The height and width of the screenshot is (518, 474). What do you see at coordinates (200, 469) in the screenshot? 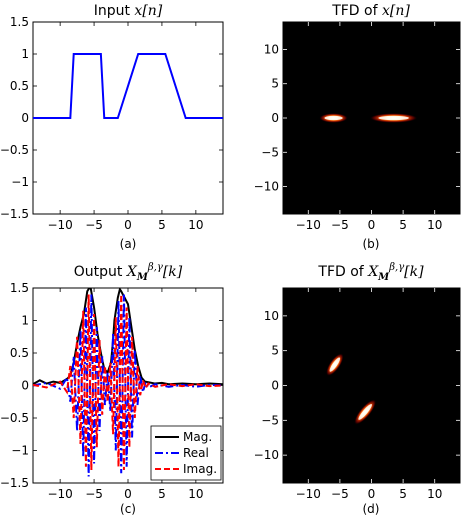
I see `legend-label: Imag.` at bounding box center [200, 469].